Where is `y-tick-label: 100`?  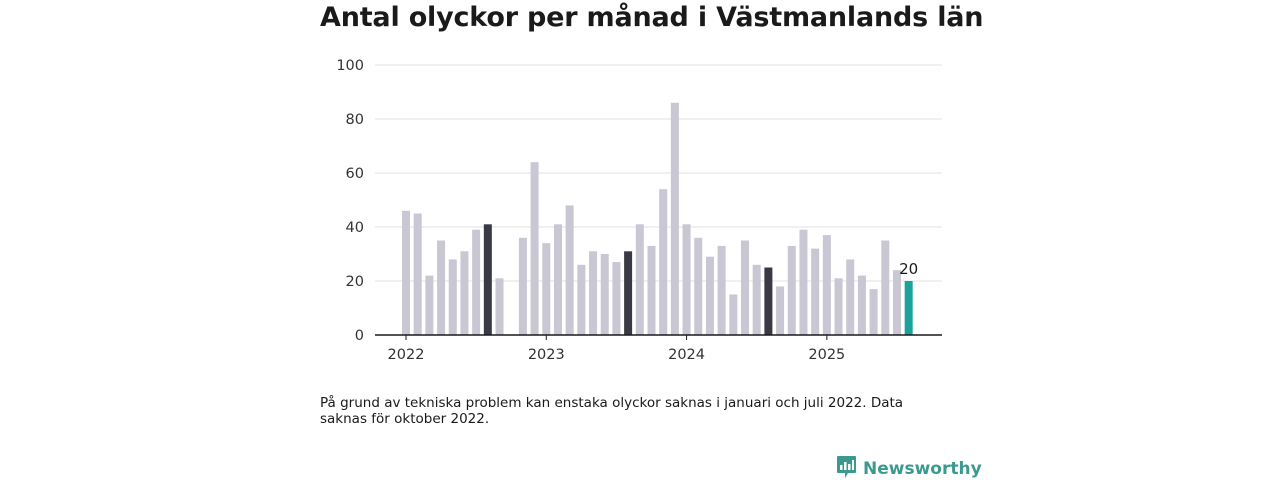
y-tick-label: 100 is located at coordinates (350, 66).